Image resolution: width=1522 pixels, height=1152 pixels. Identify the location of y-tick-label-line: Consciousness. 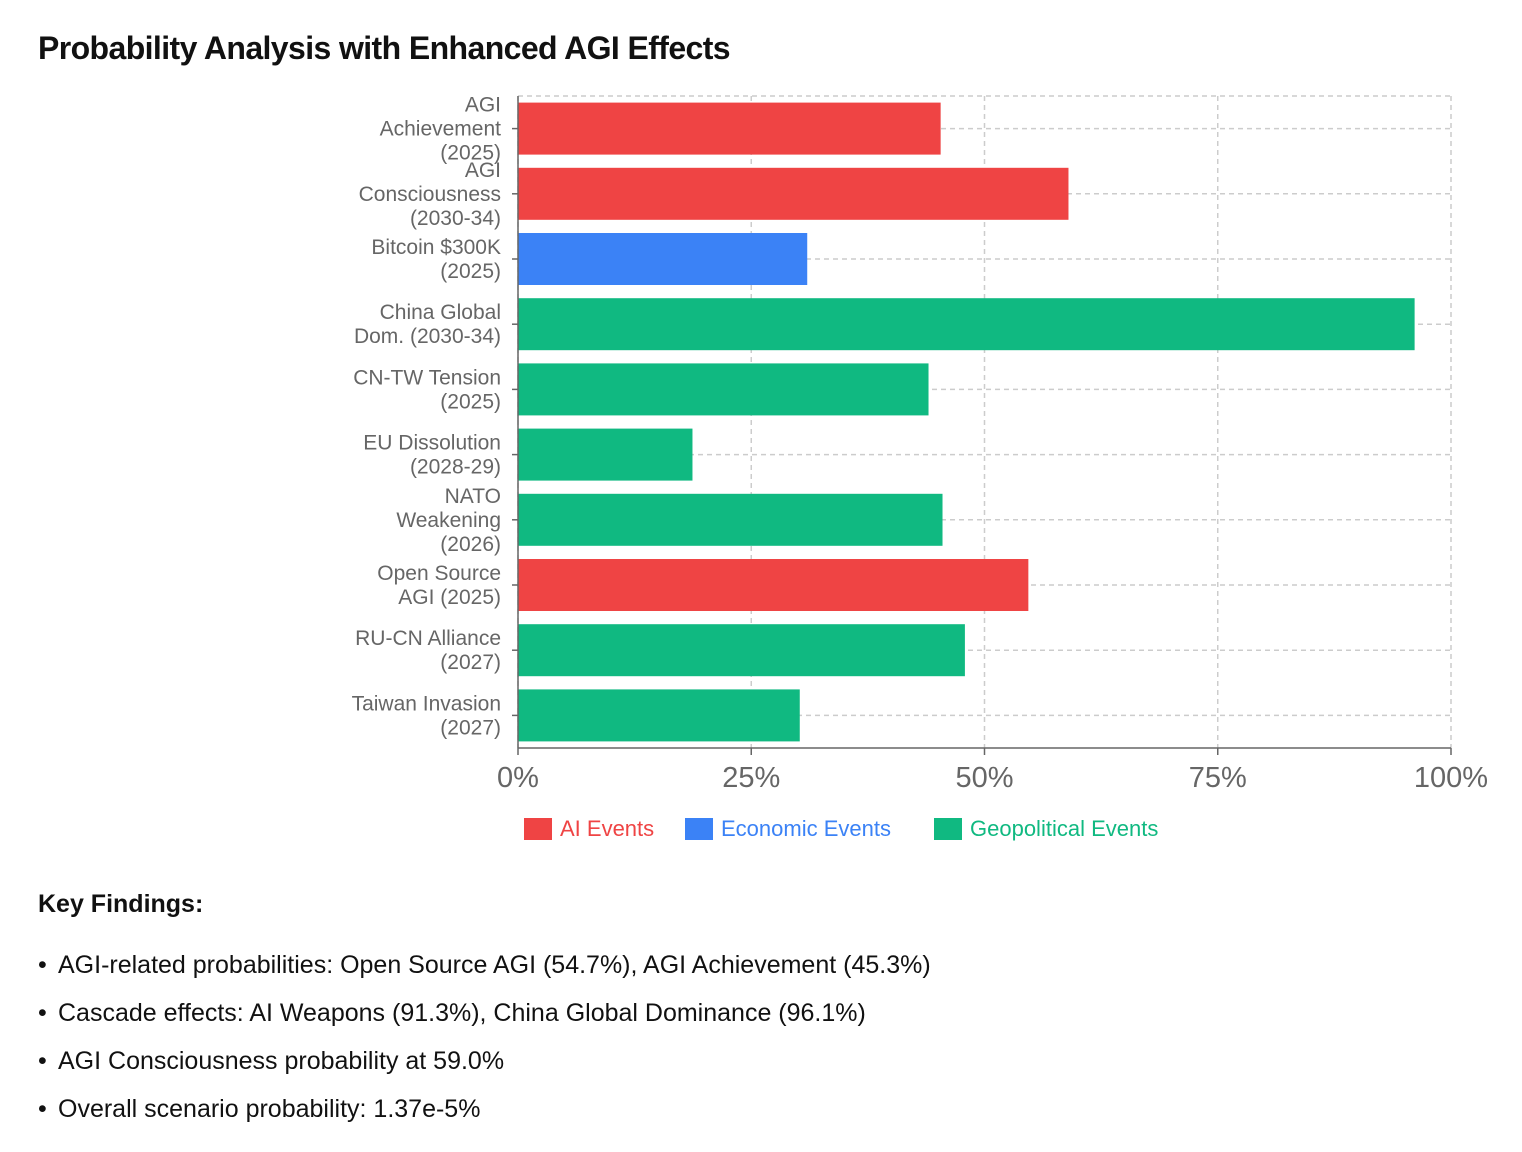
(430, 193).